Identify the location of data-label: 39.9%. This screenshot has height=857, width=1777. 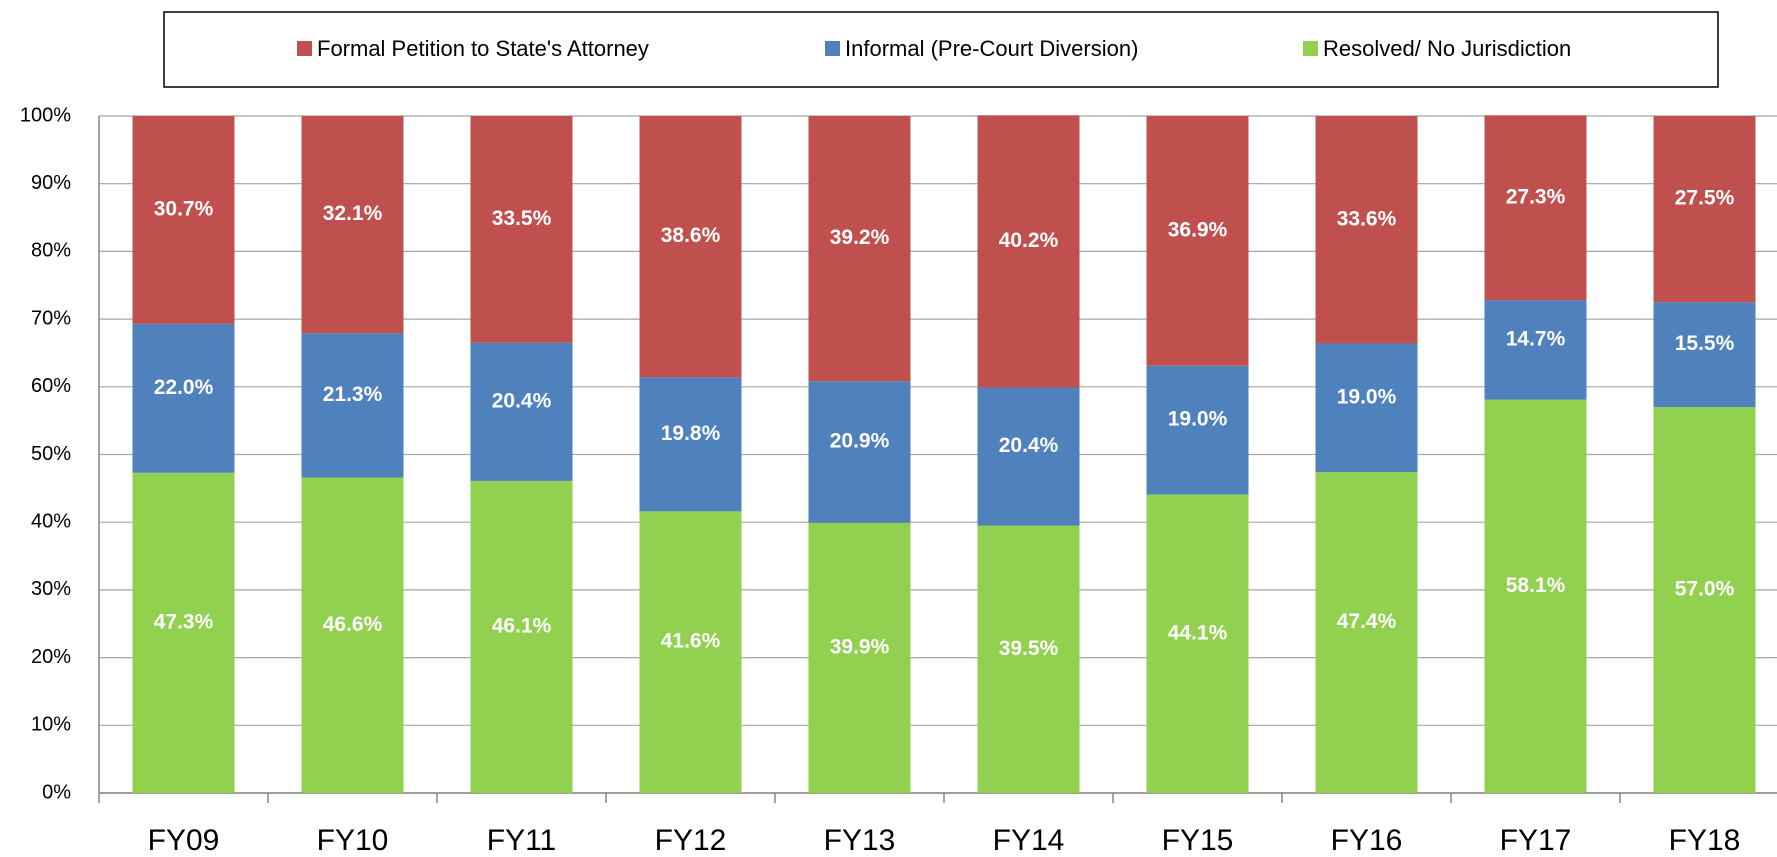
(860, 646).